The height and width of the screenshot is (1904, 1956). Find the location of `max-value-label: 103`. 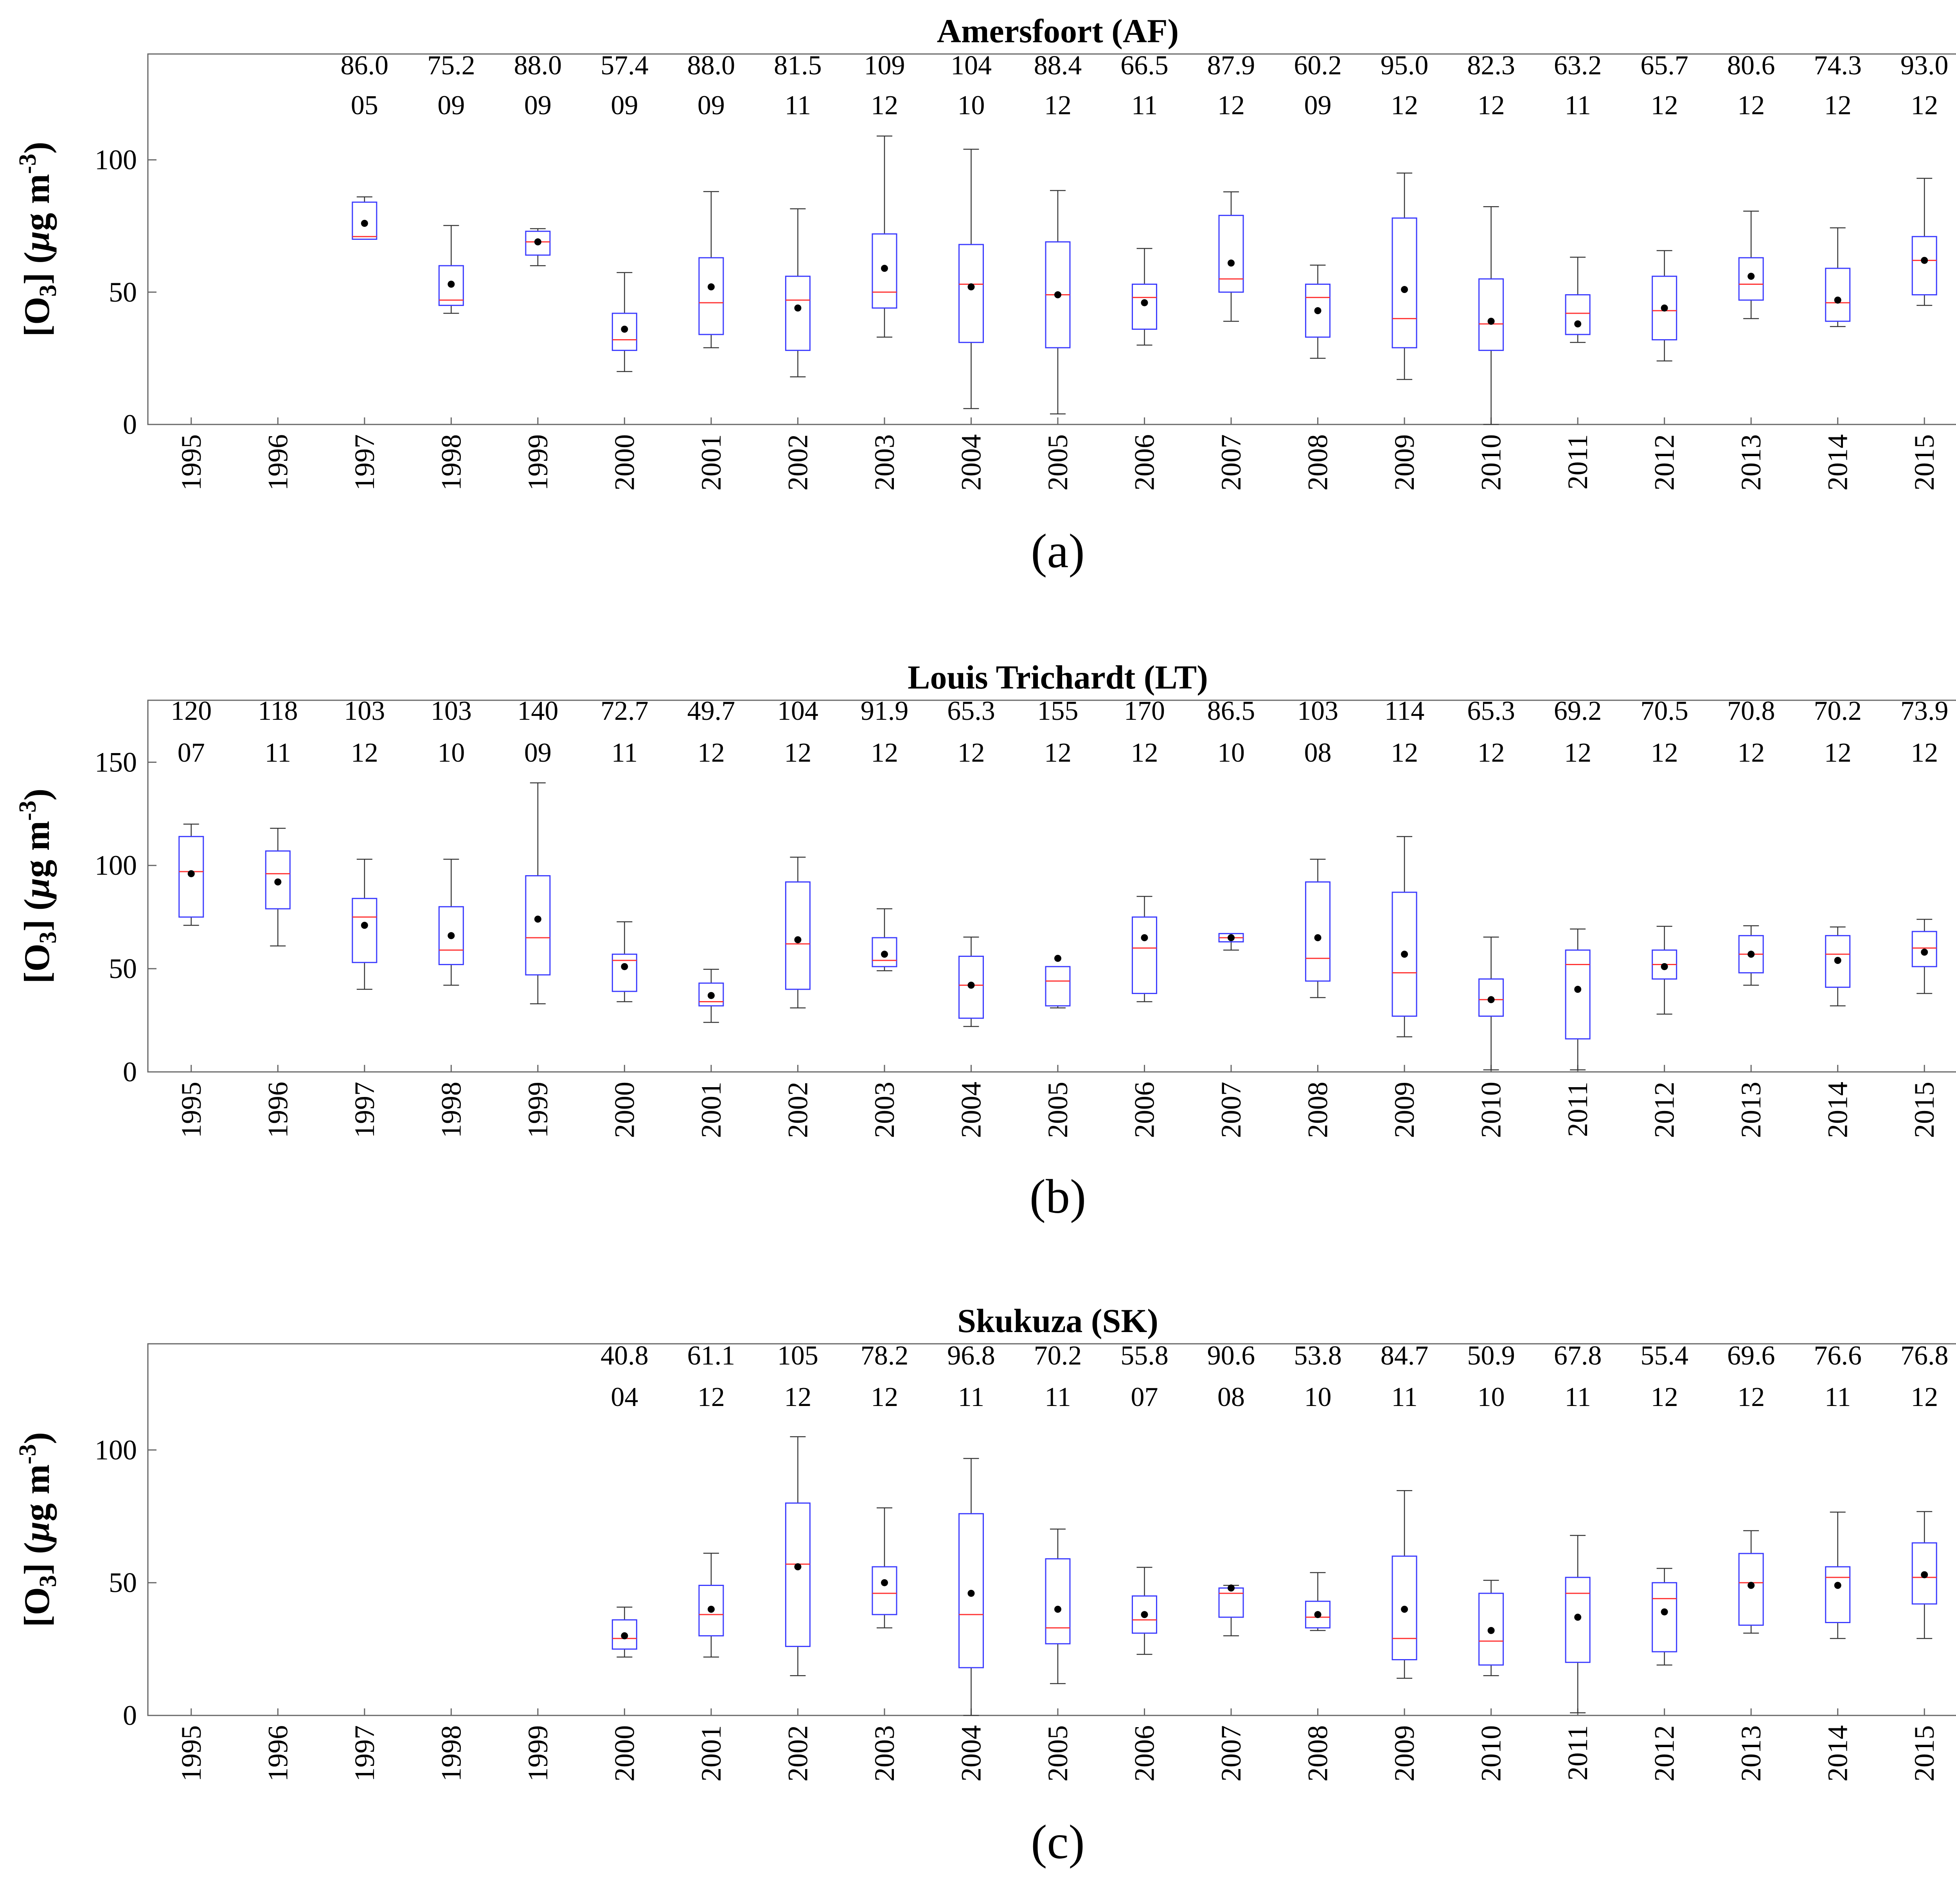

max-value-label: 103 is located at coordinates (364, 711).